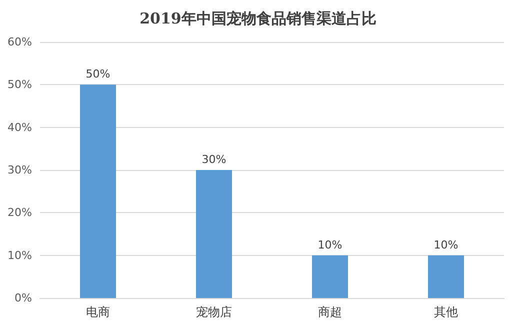 The image size is (516, 332). I want to click on chart-title: 2019年中国宠物食品销售渠道占比, so click(258, 19).